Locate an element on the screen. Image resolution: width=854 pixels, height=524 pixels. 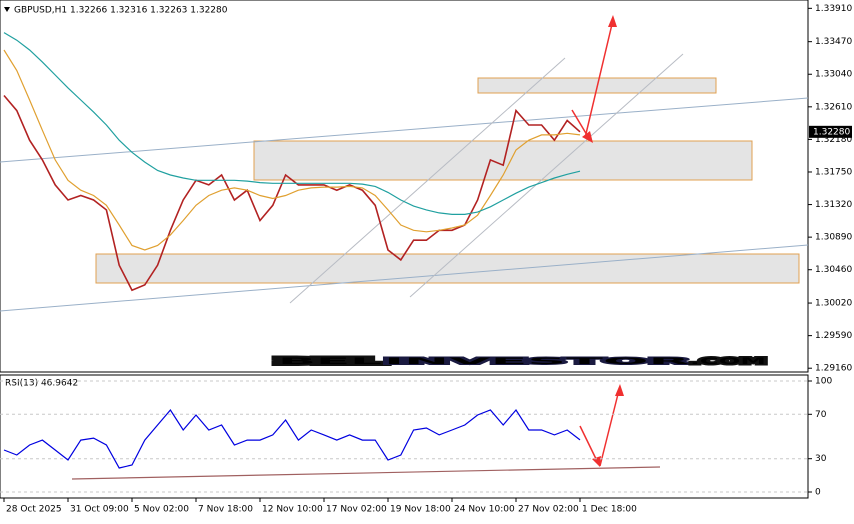
x-tick-label: 19 Nov 18:00 is located at coordinates (420, 510).